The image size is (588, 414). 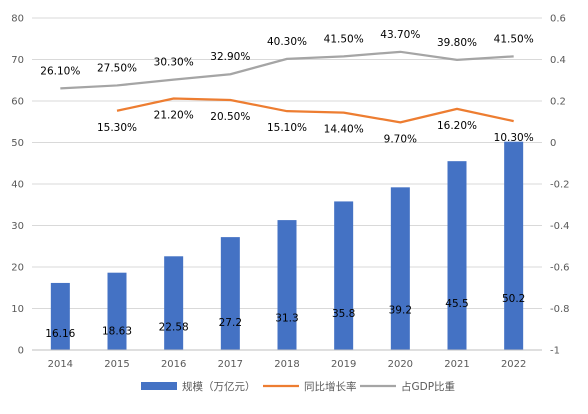 What do you see at coordinates (17, 102) in the screenshot?
I see `left-axis-tick-label: 60` at bounding box center [17, 102].